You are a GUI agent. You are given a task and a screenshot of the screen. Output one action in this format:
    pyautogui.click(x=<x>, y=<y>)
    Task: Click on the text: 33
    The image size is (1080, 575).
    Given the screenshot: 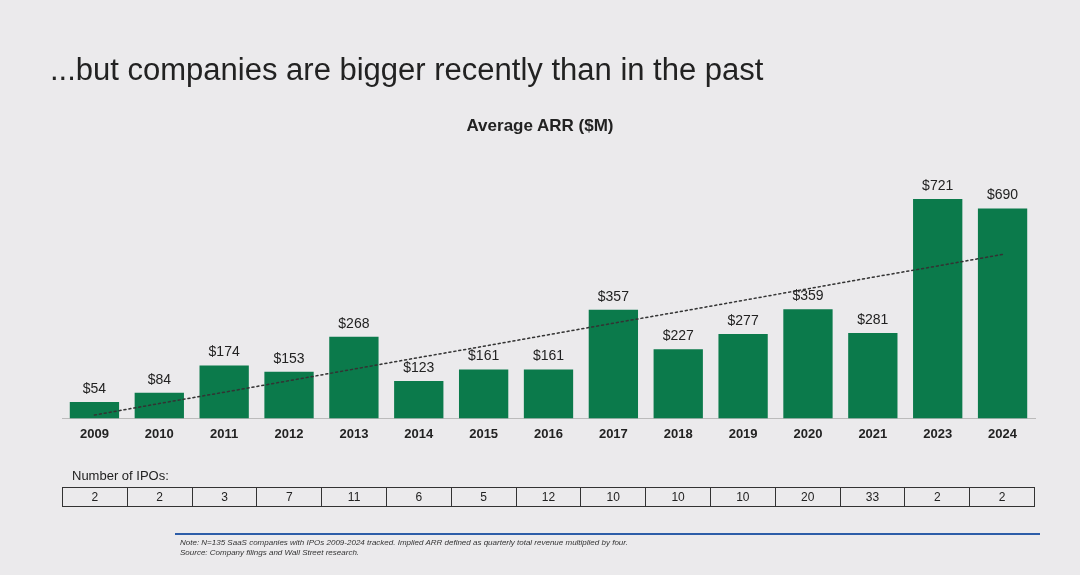 What is the action you would take?
    pyautogui.click(x=872, y=497)
    